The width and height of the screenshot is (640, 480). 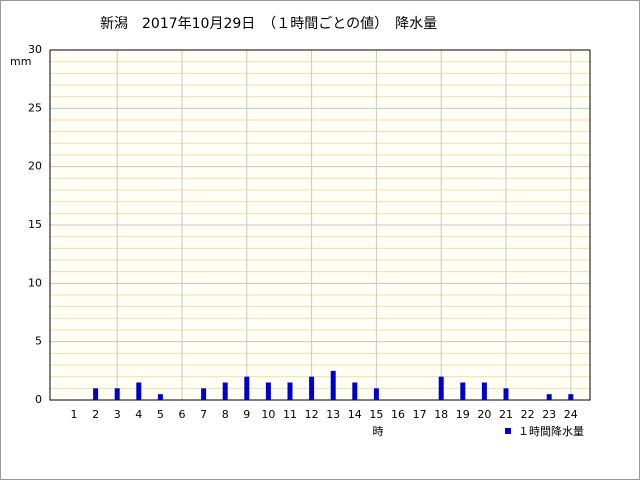 What do you see at coordinates (225, 414) in the screenshot?
I see `x-tick-label: 8` at bounding box center [225, 414].